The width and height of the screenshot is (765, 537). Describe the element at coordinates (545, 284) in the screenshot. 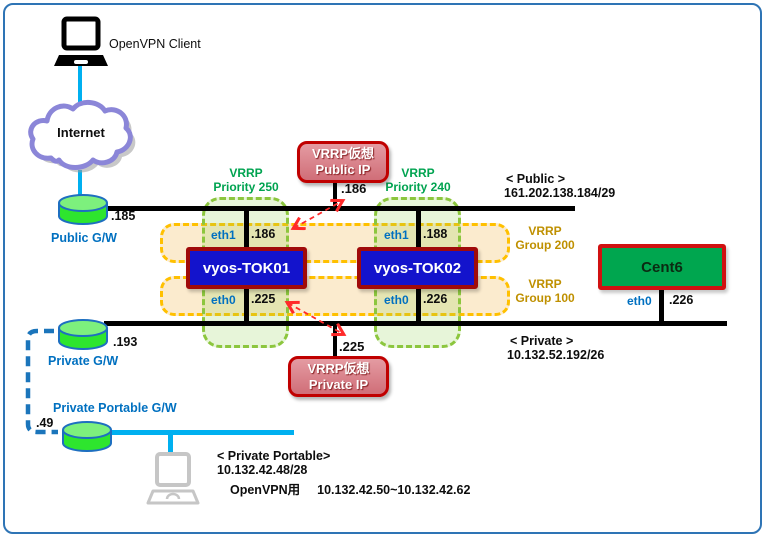

I see `vrrp-group-100-line1: VRRP` at that location.